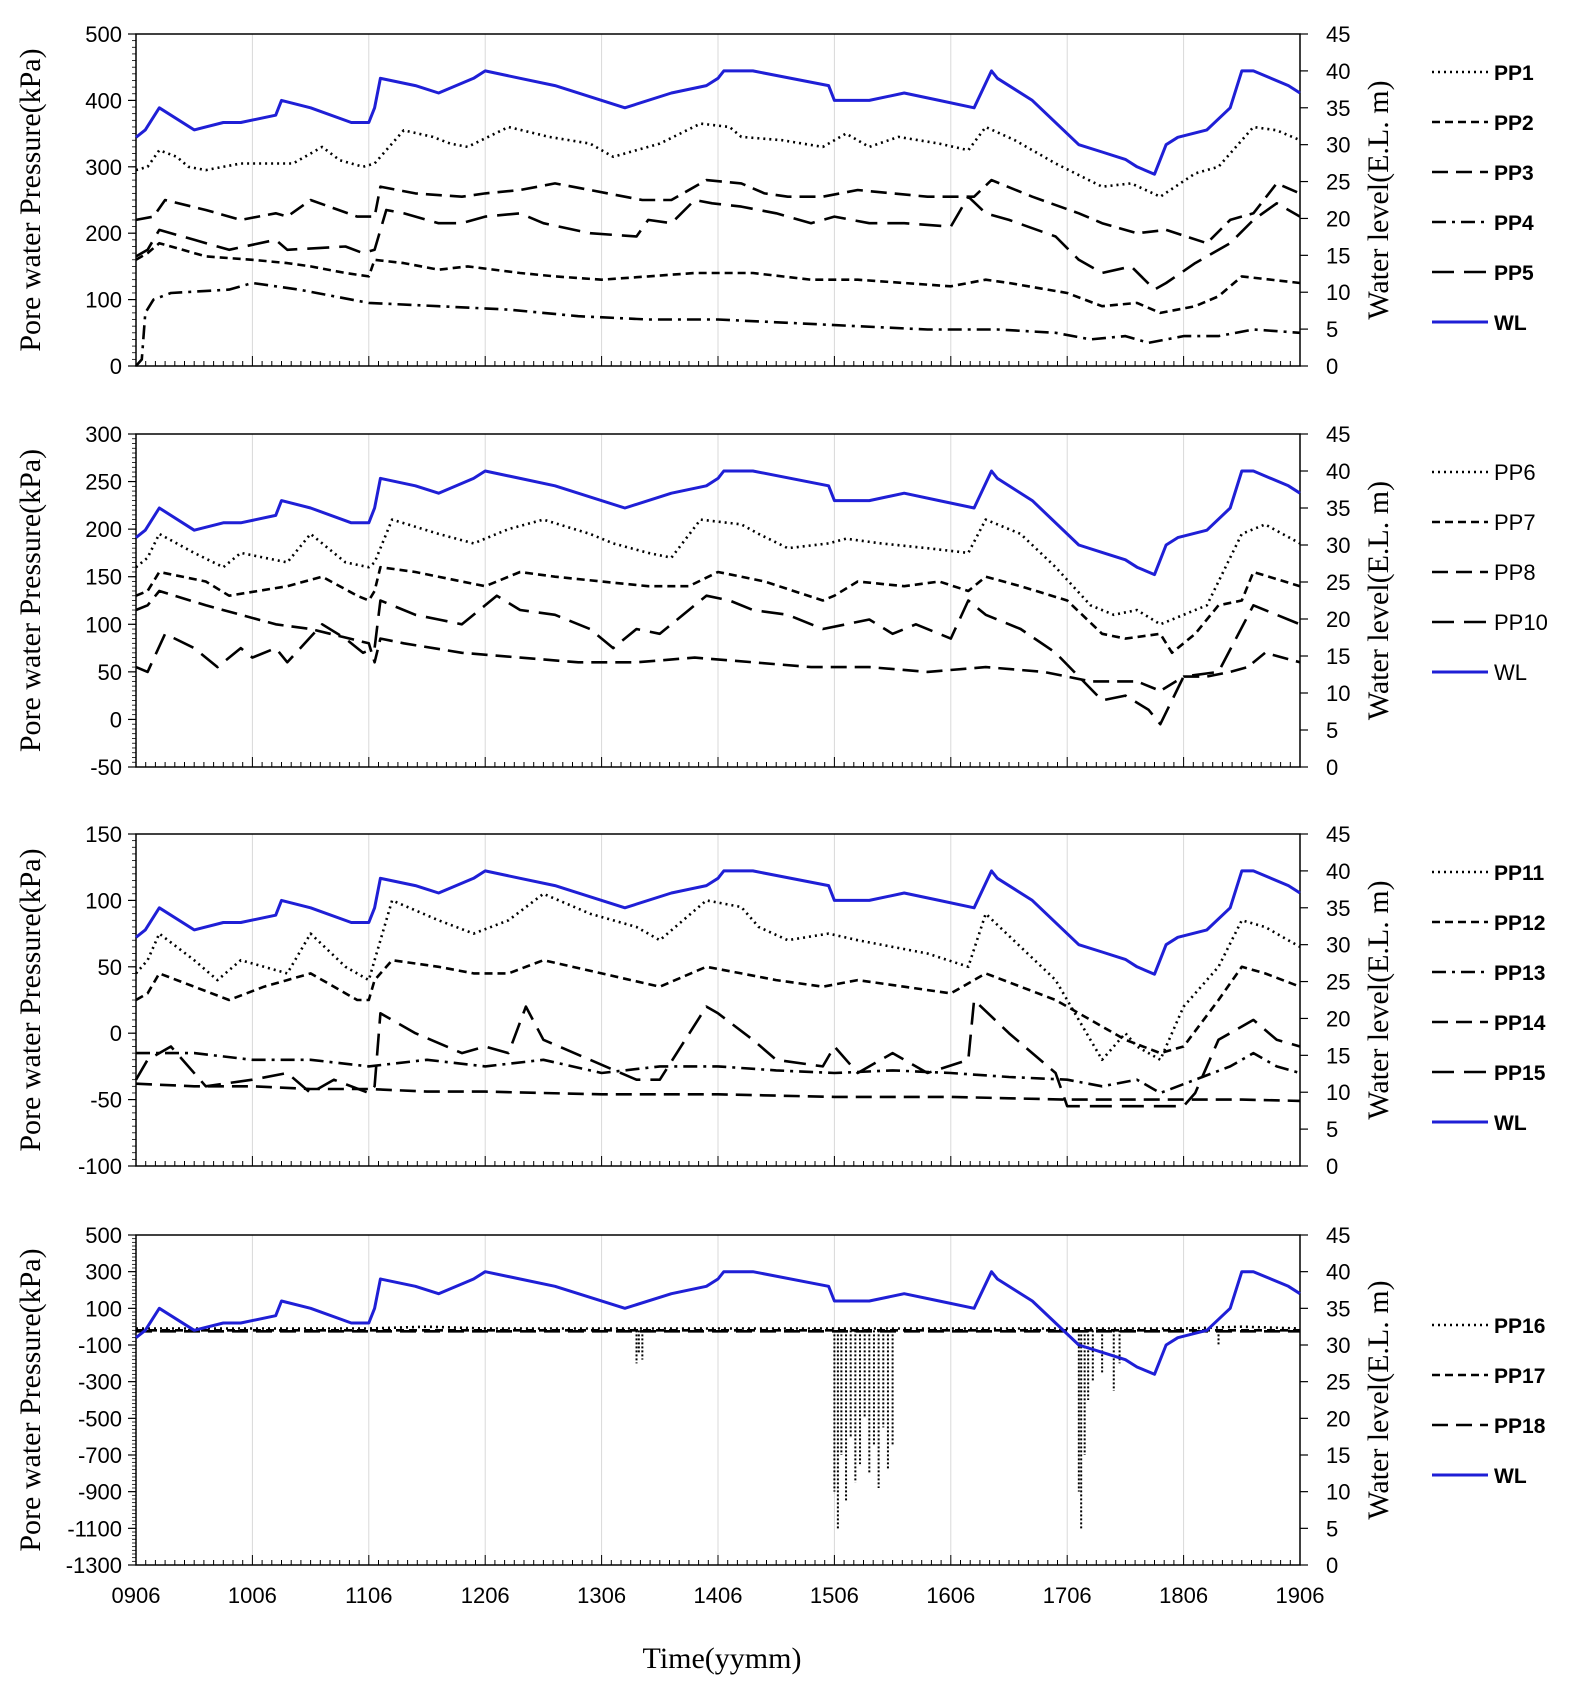  Describe the element at coordinates (718, 641) in the screenshot. I see `series-line-pp8` at that location.